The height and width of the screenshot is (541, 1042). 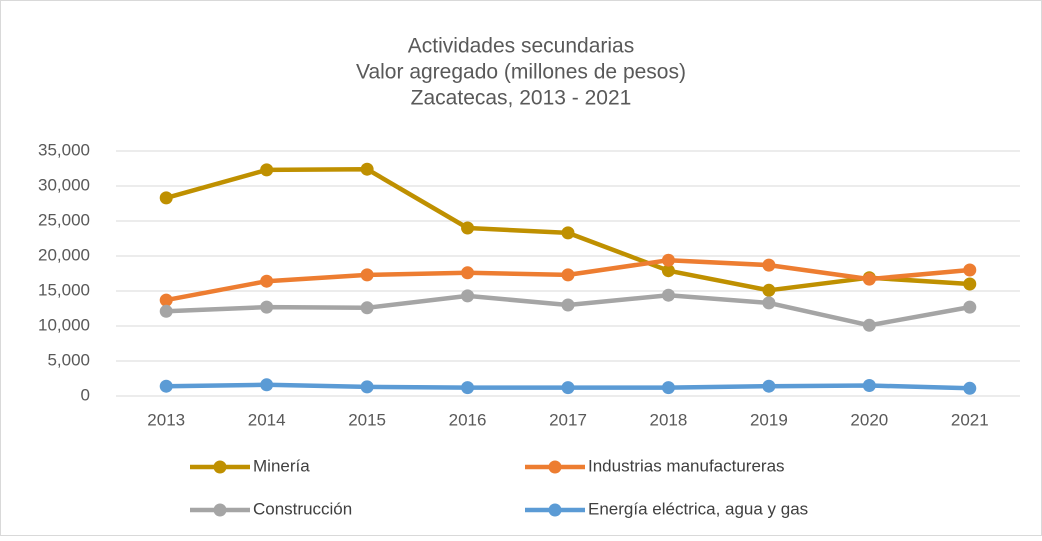 I want to click on legend-label: Minería, so click(x=281, y=465).